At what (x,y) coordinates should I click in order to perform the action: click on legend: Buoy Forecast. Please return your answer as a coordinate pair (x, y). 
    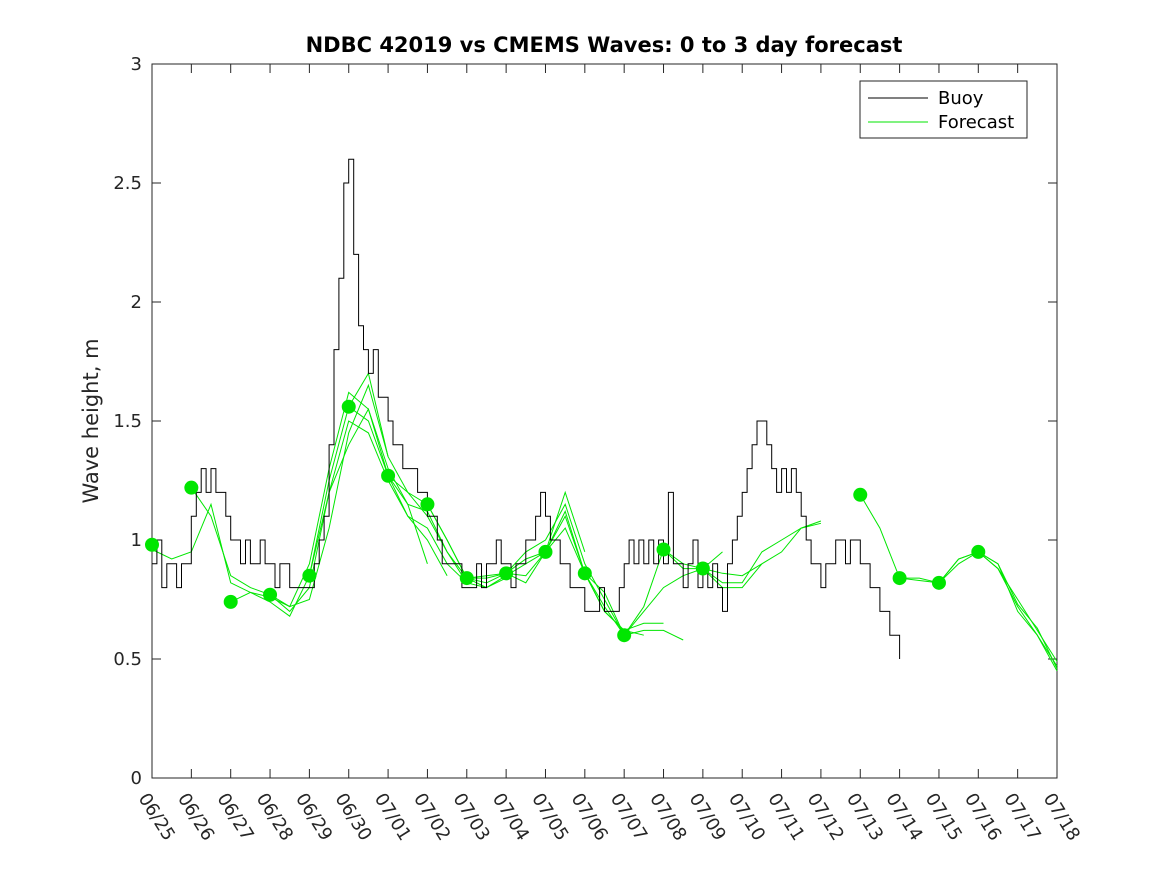
    Looking at the image, I should click on (943, 109).